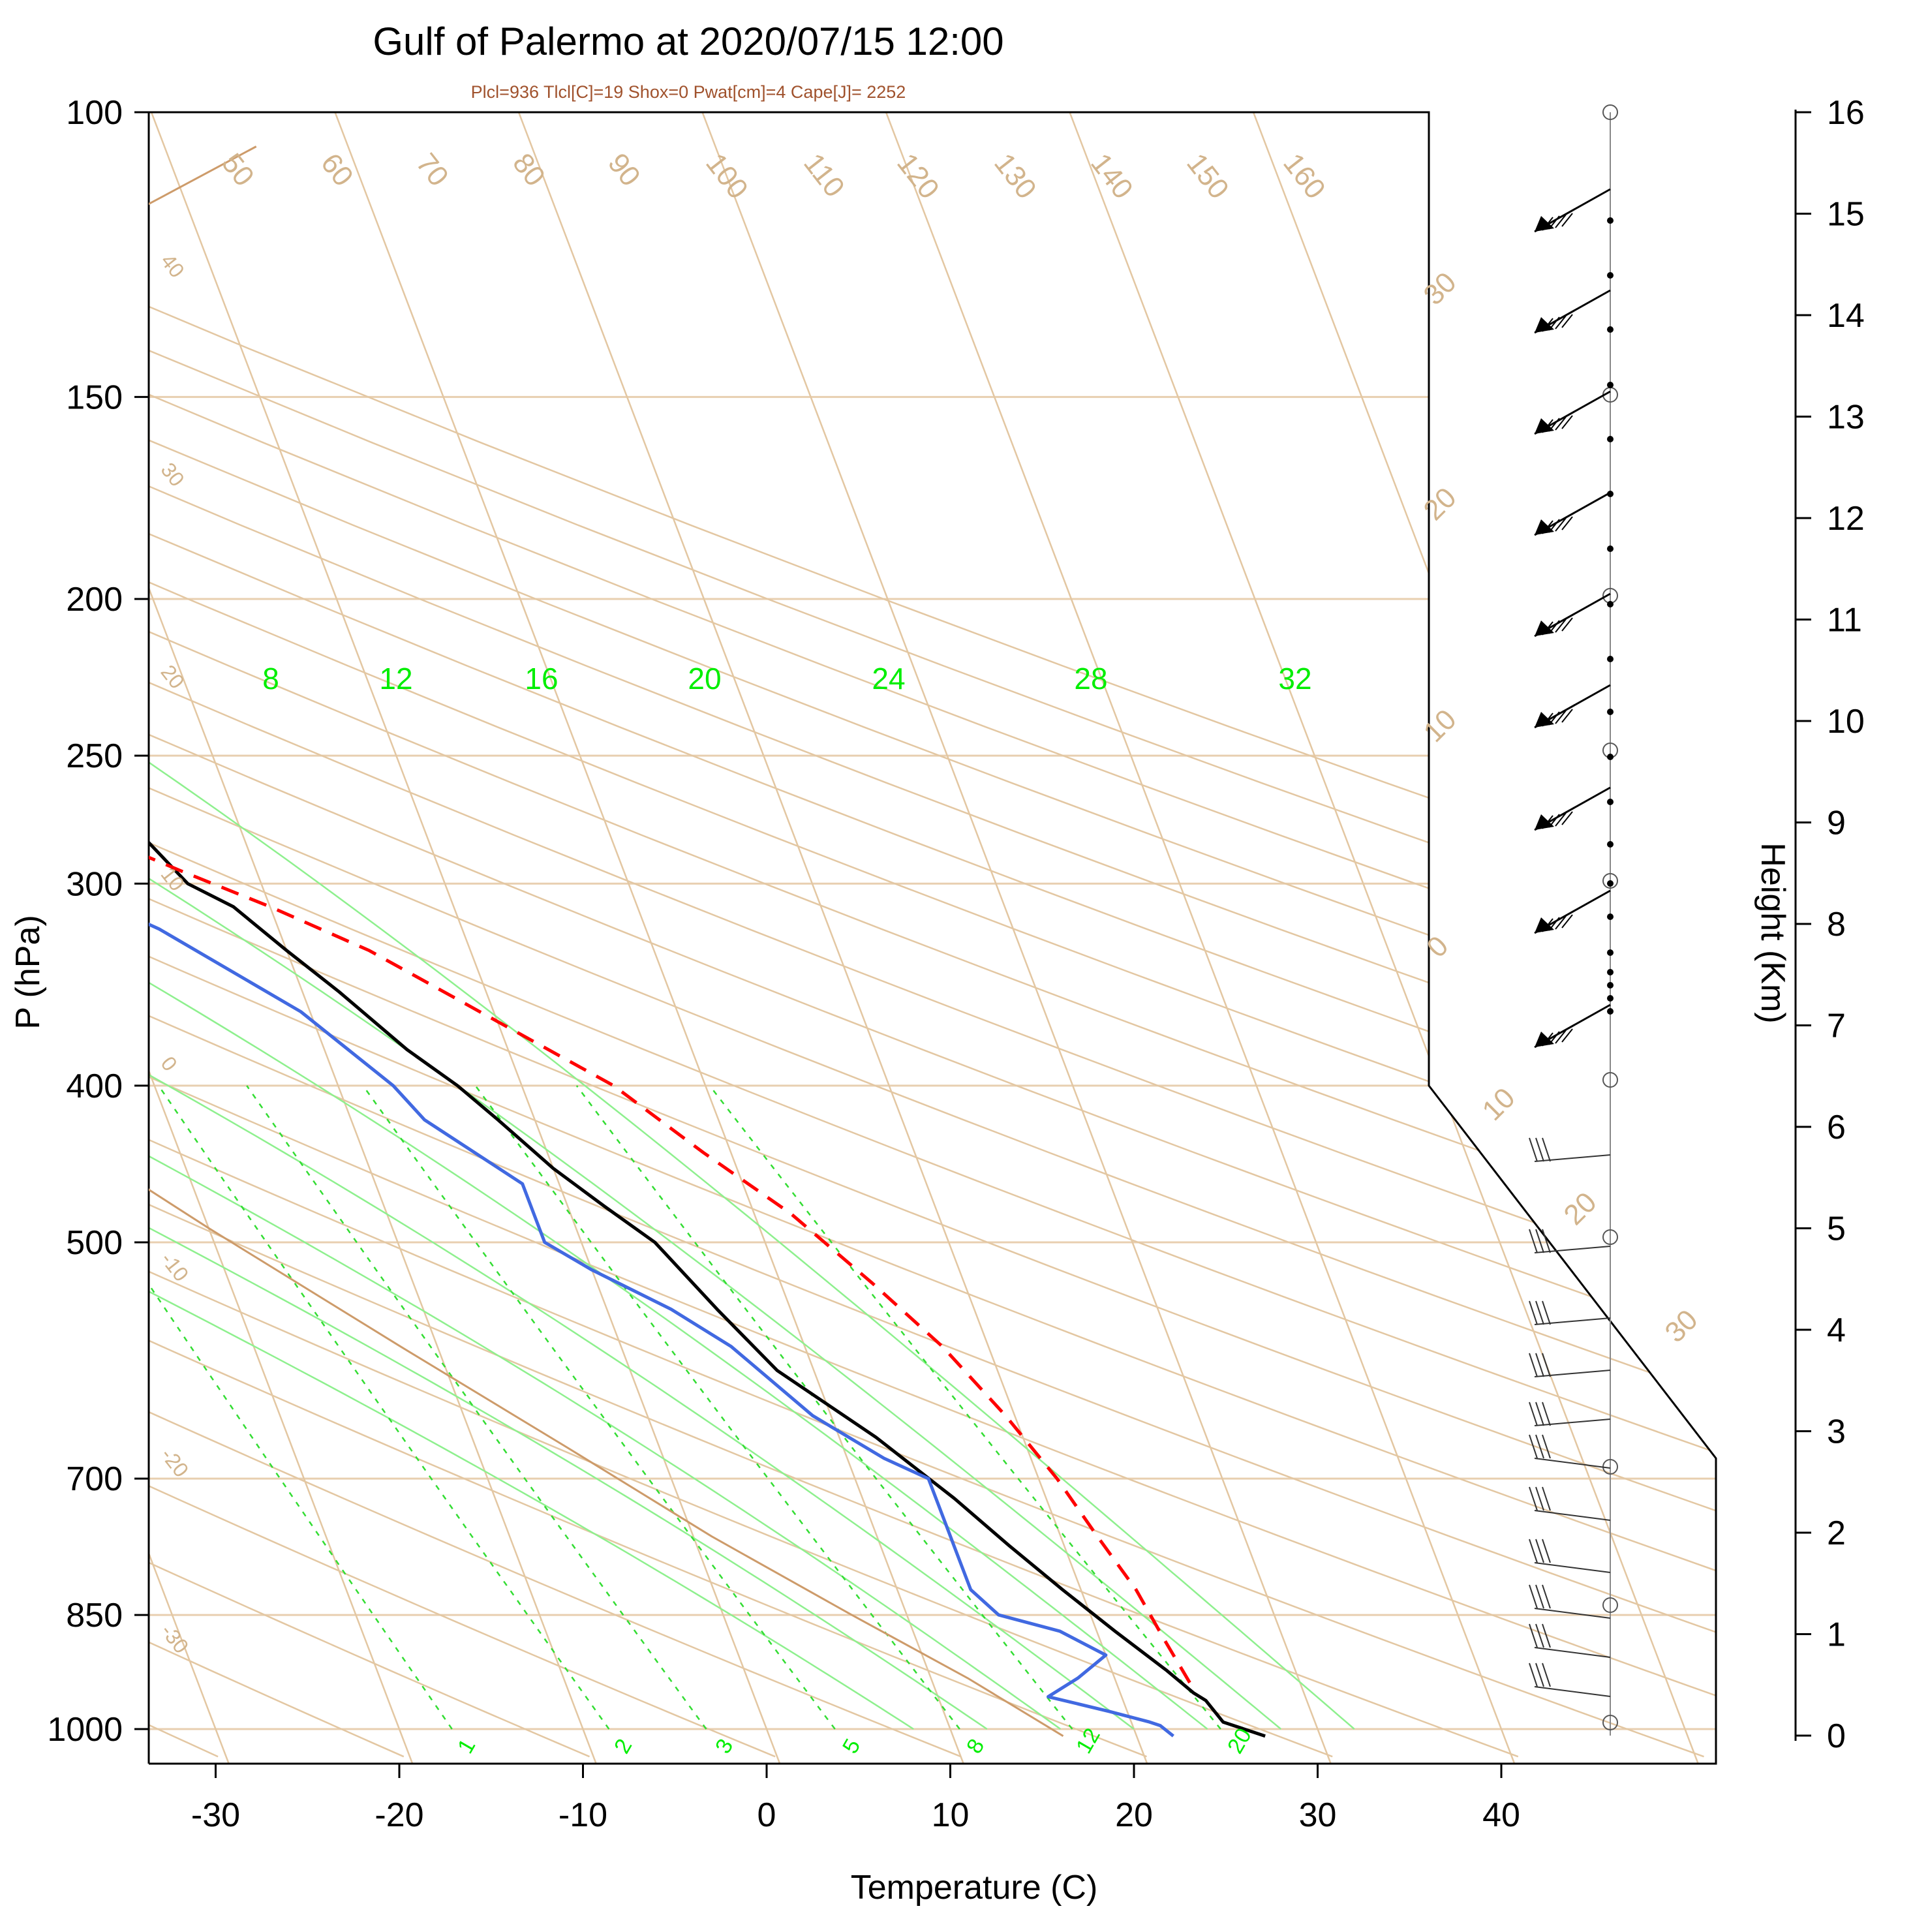 This screenshot has height=1932, width=1913. What do you see at coordinates (625, 169) in the screenshot?
I see `isotherm-label: 90` at bounding box center [625, 169].